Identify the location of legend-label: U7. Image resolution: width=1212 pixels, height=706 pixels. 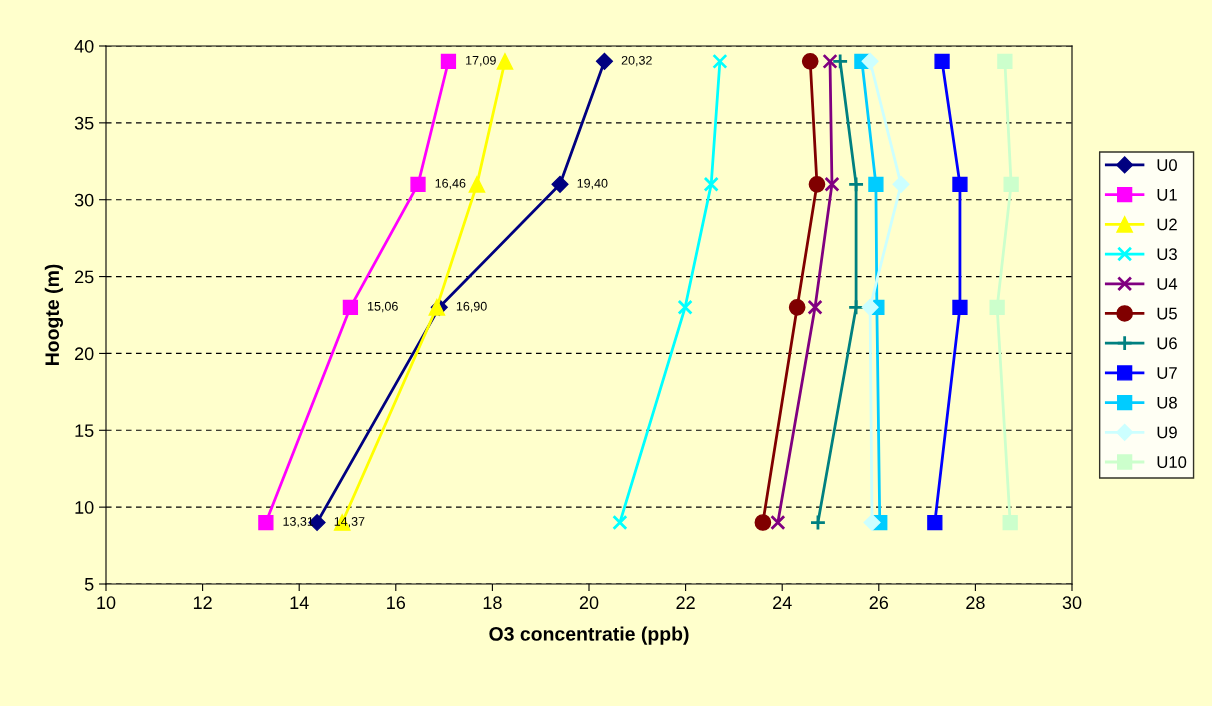
(1167, 373).